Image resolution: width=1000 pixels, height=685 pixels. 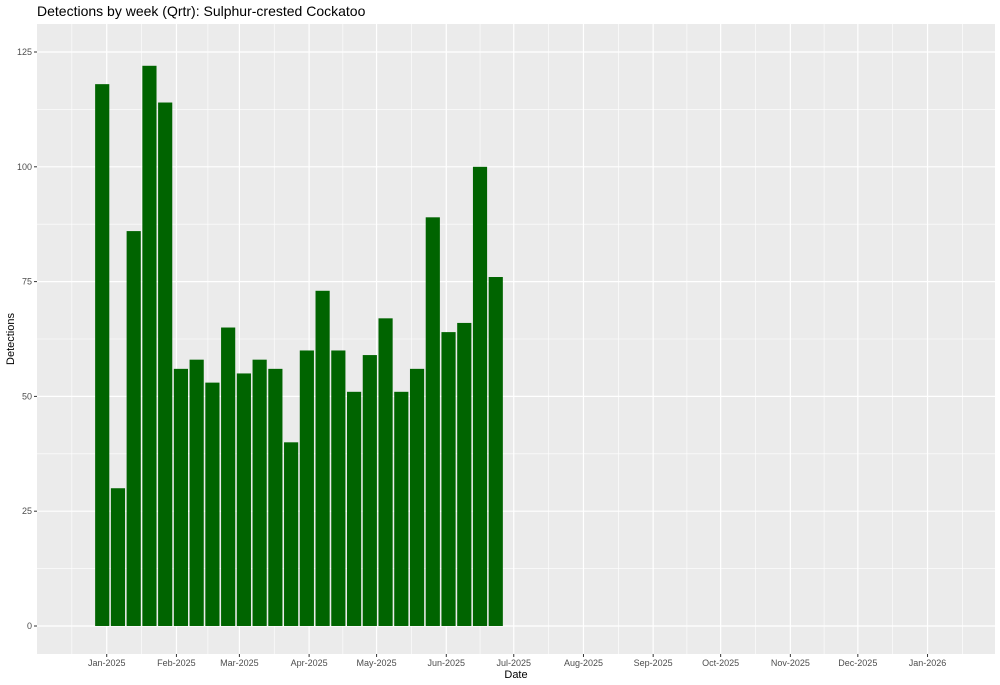 I want to click on x-axis-title: Date, so click(x=515, y=675).